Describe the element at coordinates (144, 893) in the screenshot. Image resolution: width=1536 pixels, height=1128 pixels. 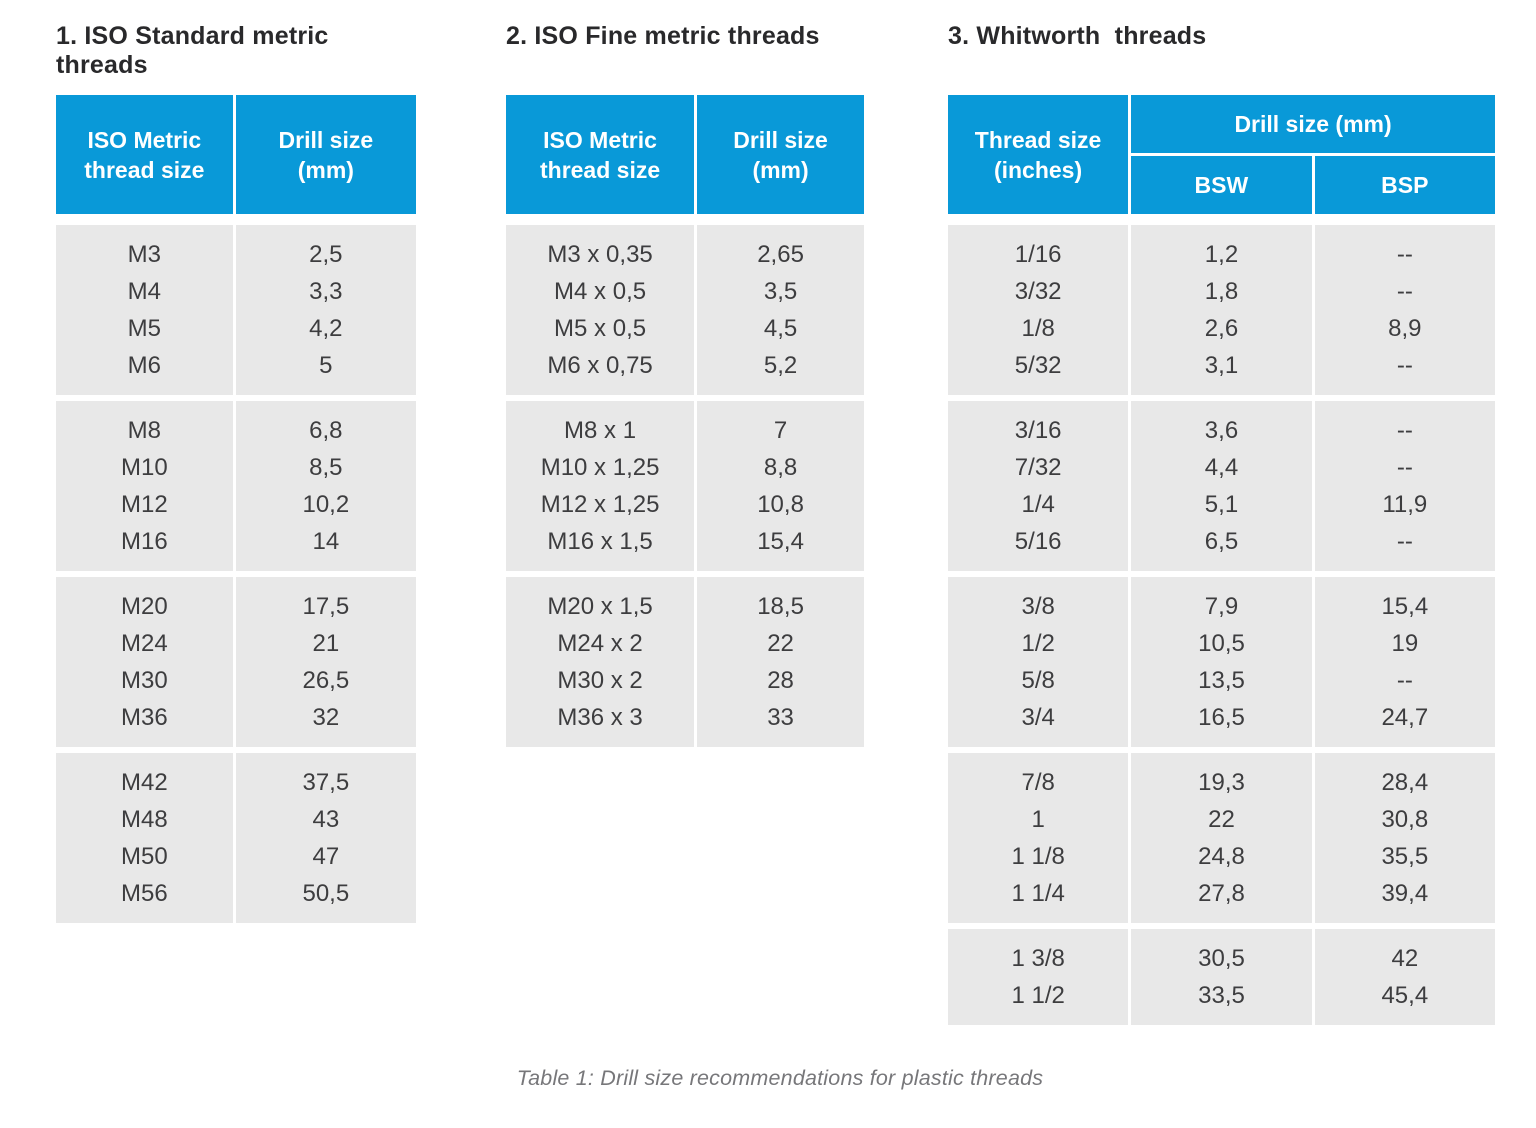
I see `table-cell: M56` at that location.